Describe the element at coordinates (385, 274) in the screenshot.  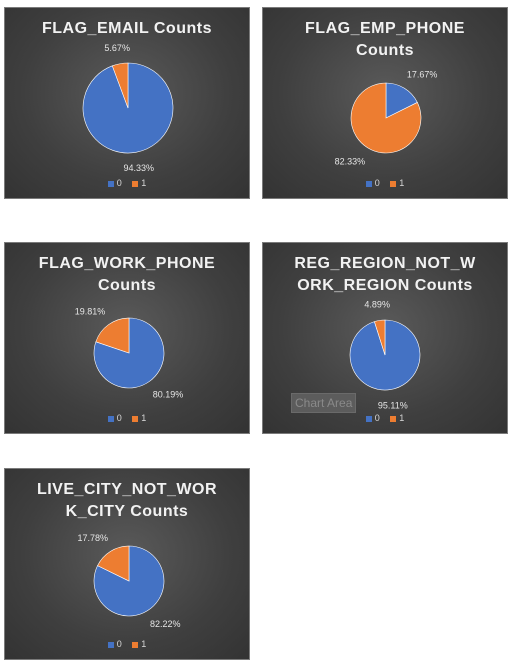
I see `chart-title: REG_REGION_NOT_W ORK_REGION Counts` at that location.